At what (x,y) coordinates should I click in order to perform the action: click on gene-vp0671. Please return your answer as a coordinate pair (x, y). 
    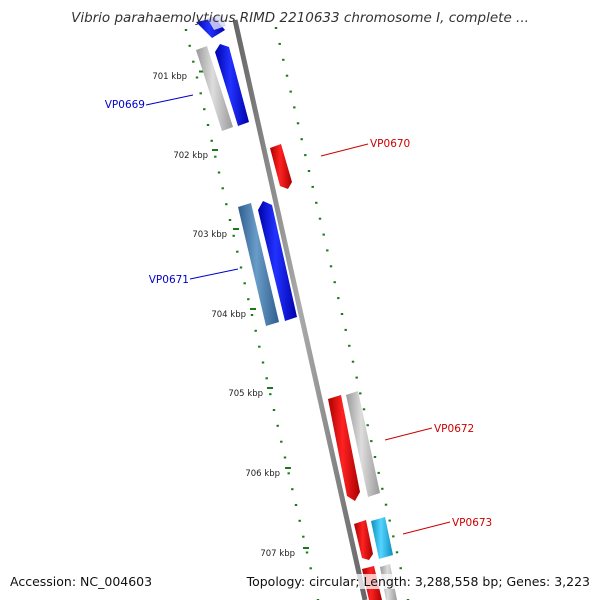
    Looking at the image, I should click on (277, 261).